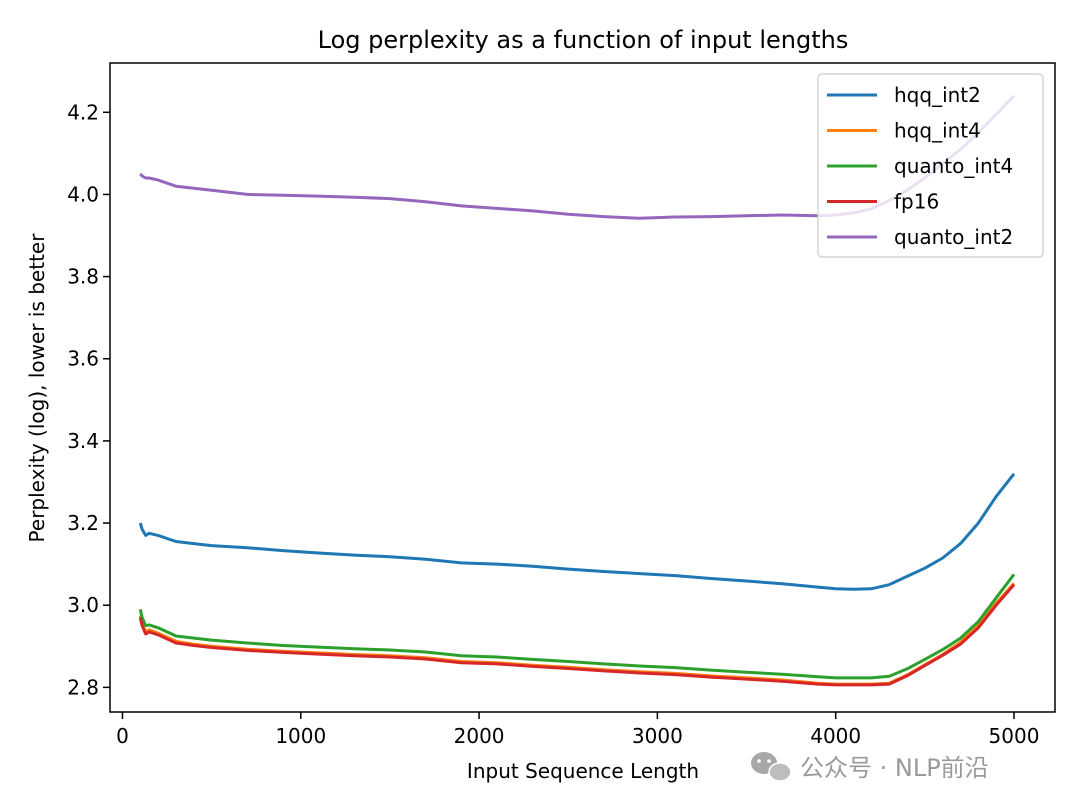 This screenshot has width=1080, height=810. I want to click on y-axis-label: Perplexity (log), lower is better, so click(37, 388).